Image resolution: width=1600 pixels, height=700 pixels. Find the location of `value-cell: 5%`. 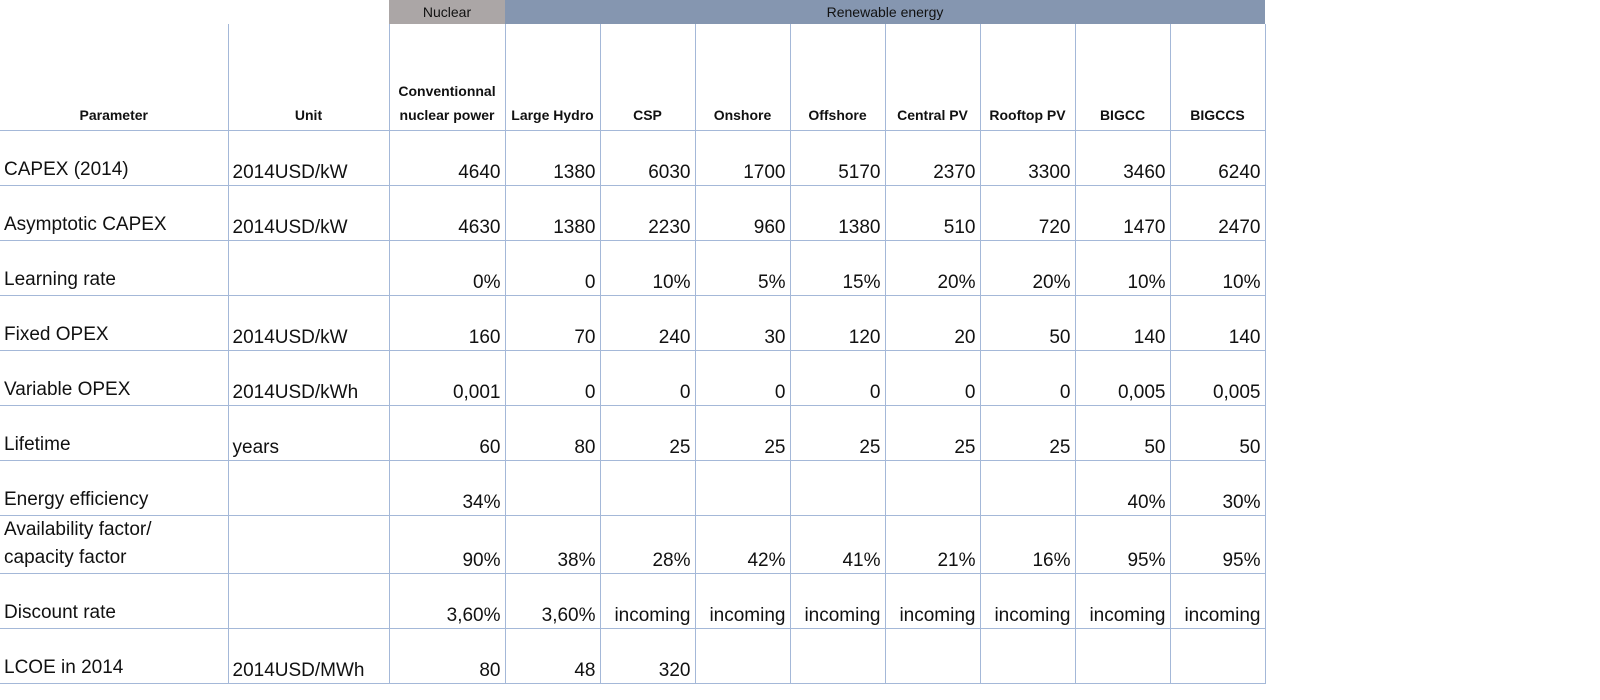

value-cell: 5% is located at coordinates (742, 268).